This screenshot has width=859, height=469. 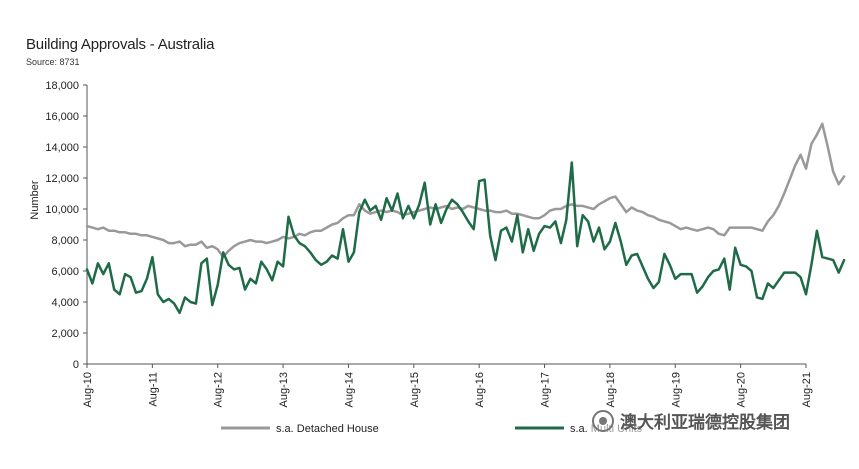 What do you see at coordinates (219, 389) in the screenshot?
I see `x-tick-label: Aug-12` at bounding box center [219, 389].